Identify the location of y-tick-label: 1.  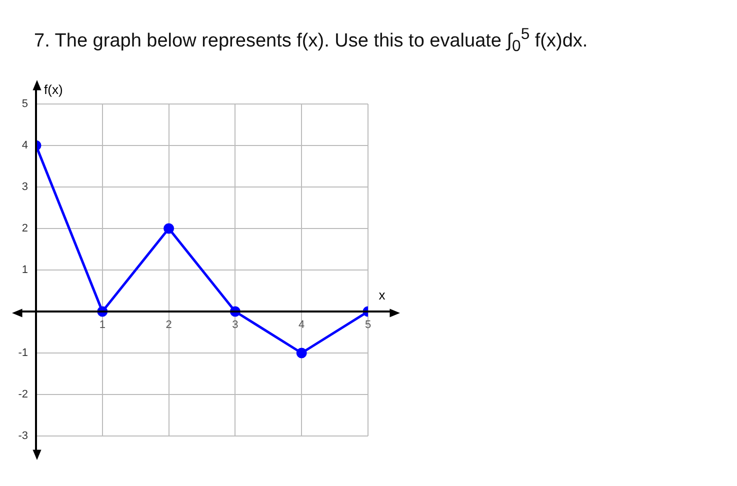
(25, 270).